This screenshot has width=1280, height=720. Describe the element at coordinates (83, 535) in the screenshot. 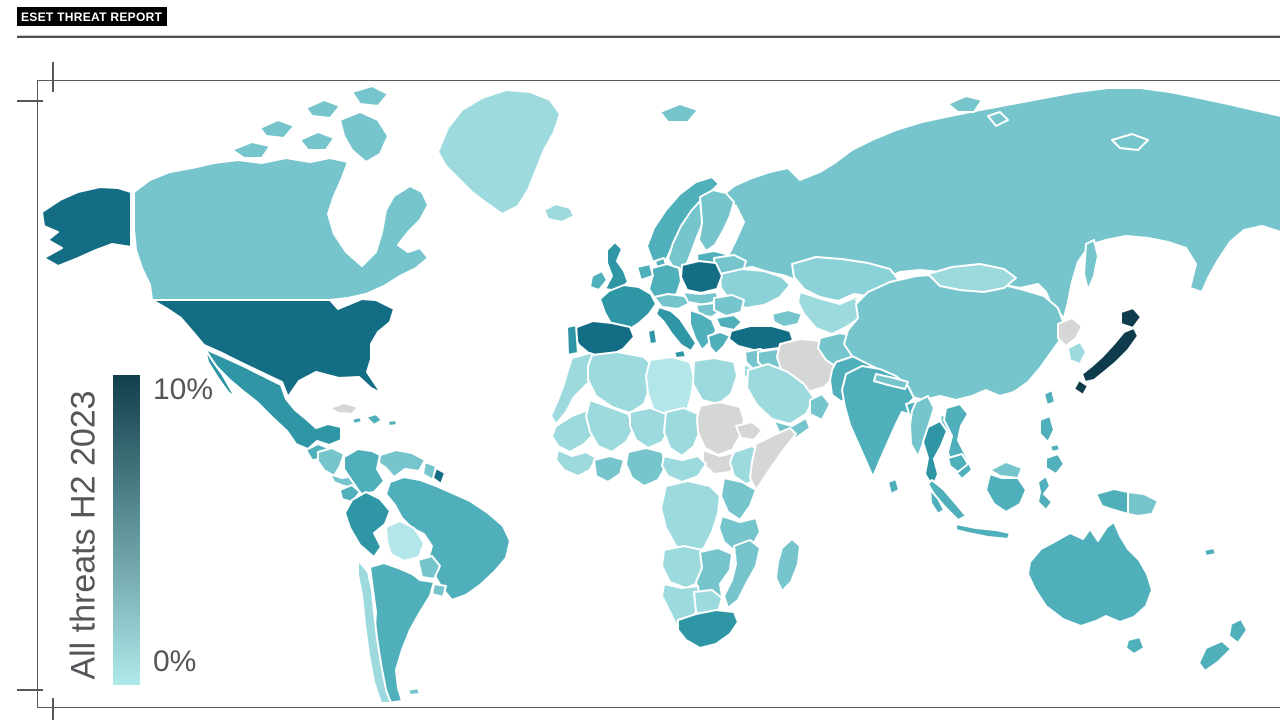

I see `legend-title: All threats H2 2023` at that location.